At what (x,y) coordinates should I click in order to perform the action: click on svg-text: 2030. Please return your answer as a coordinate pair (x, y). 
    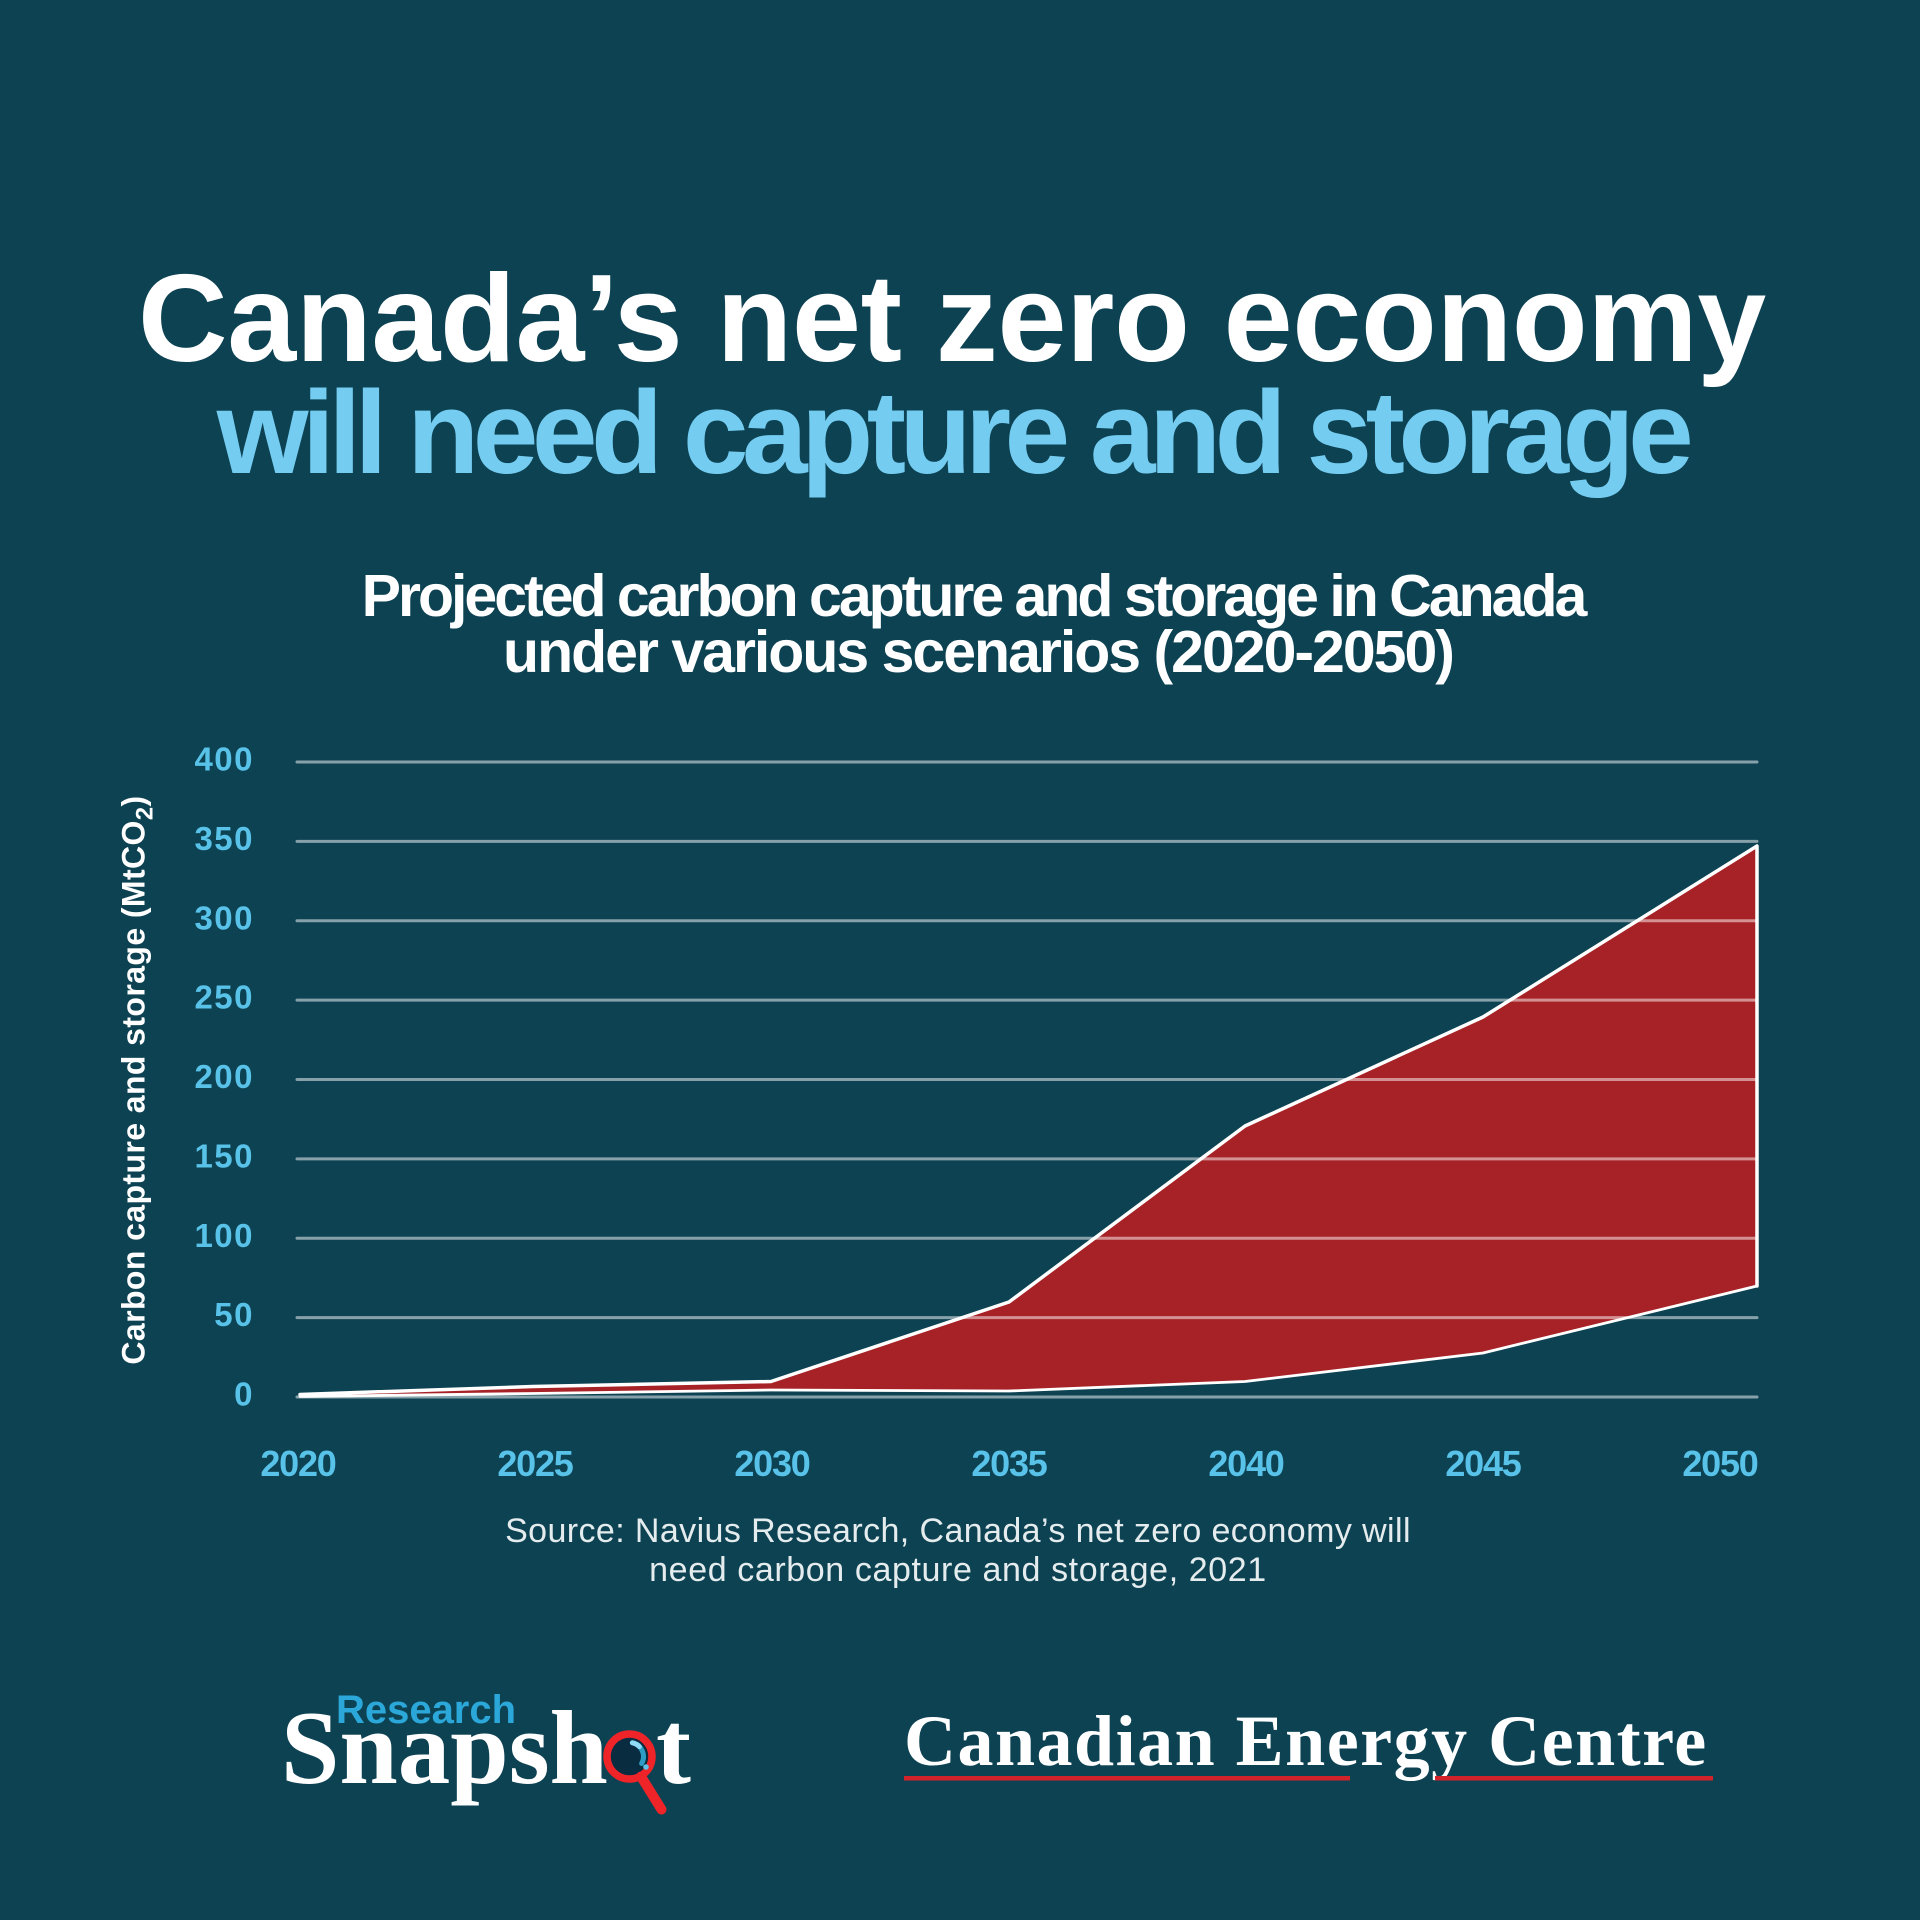
    Looking at the image, I should click on (771, 1463).